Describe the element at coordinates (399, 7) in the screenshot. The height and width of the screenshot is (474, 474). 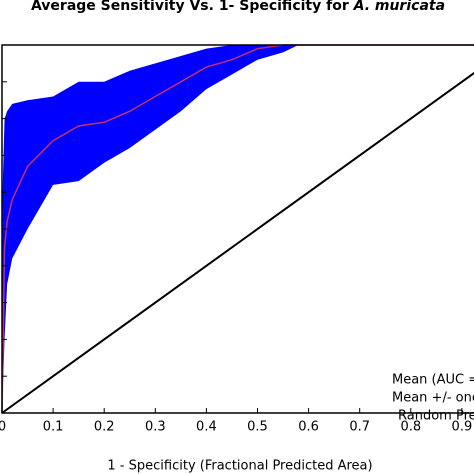
I see `title-species: A. muricata` at that location.